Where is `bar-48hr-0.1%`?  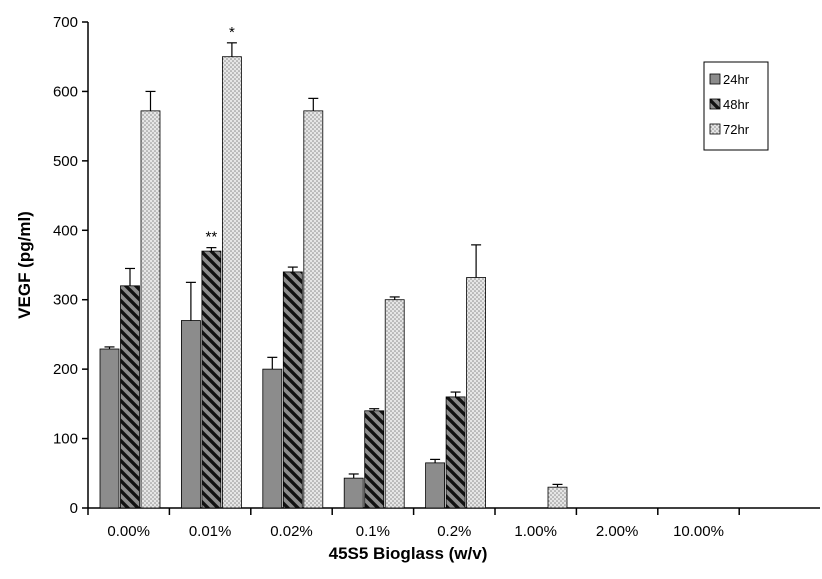
bar-48hr-0.1% is located at coordinates (374, 459).